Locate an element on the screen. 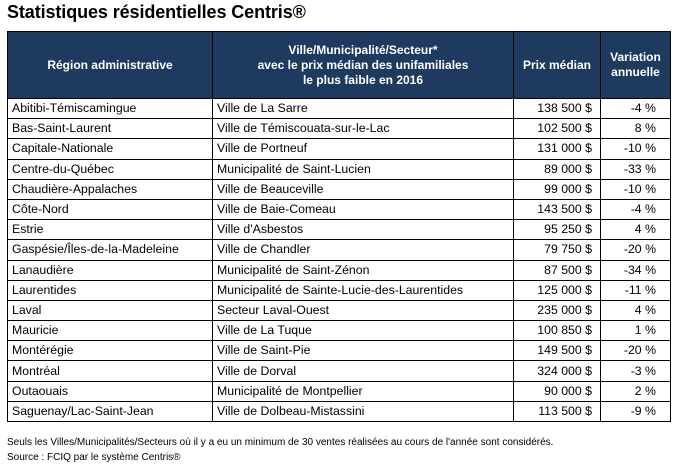  table-row: Laval Secteur Laval-Ouest 235 000 $4 % is located at coordinates (339, 310).